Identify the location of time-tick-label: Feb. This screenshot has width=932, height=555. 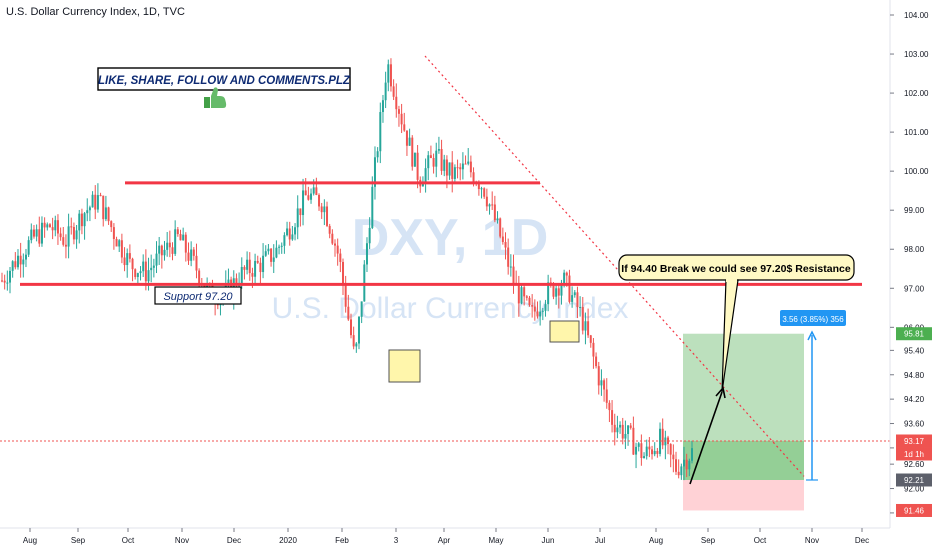
(342, 540).